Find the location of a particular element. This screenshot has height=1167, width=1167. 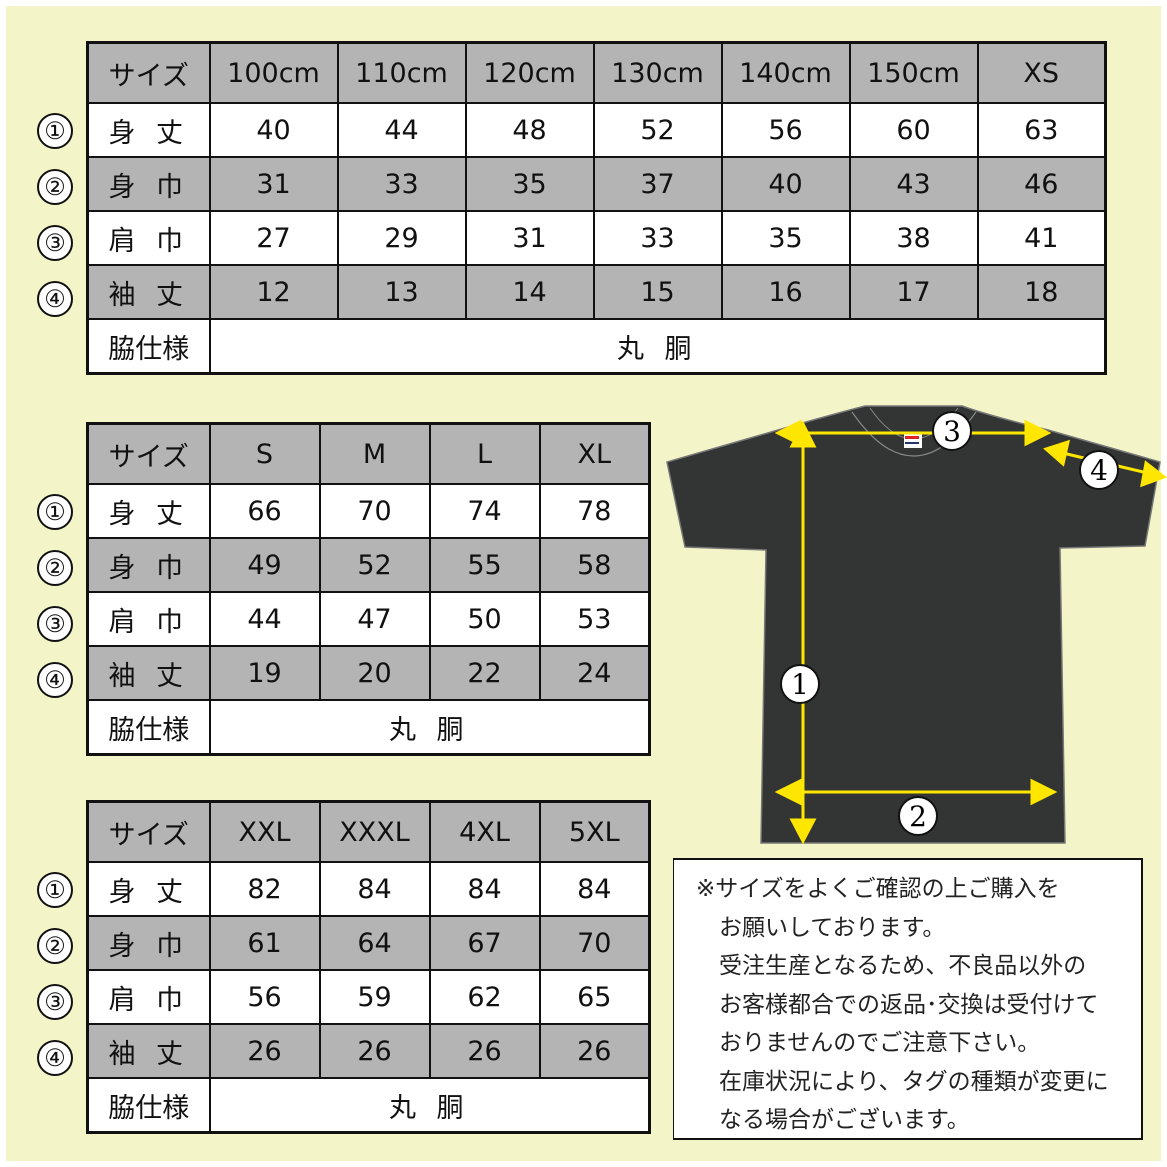

measurement-value: 44 is located at coordinates (401, 130).